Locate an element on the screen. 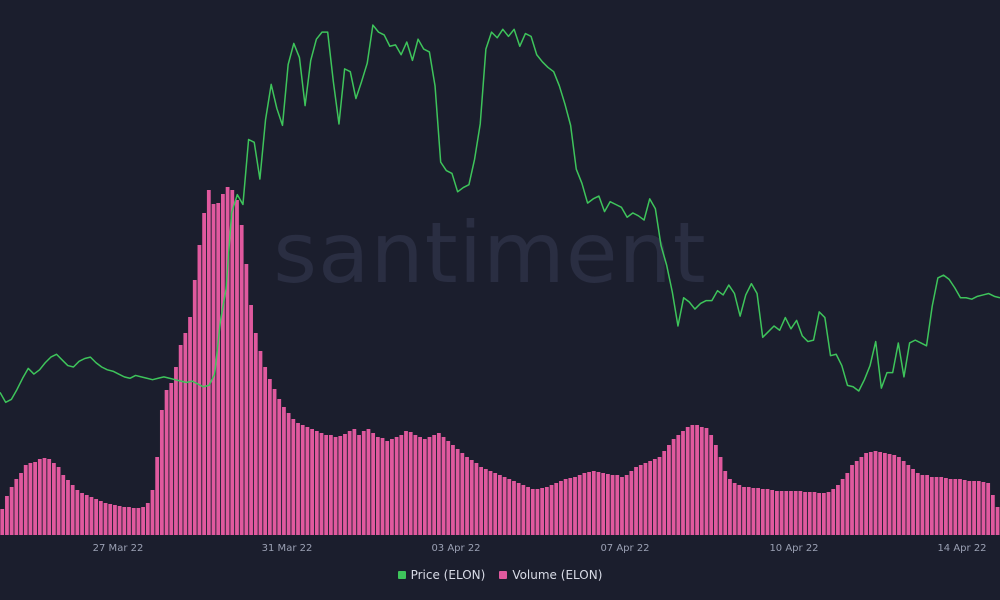 The image size is (1000, 600). legend-swatch-volume is located at coordinates (503, 575).